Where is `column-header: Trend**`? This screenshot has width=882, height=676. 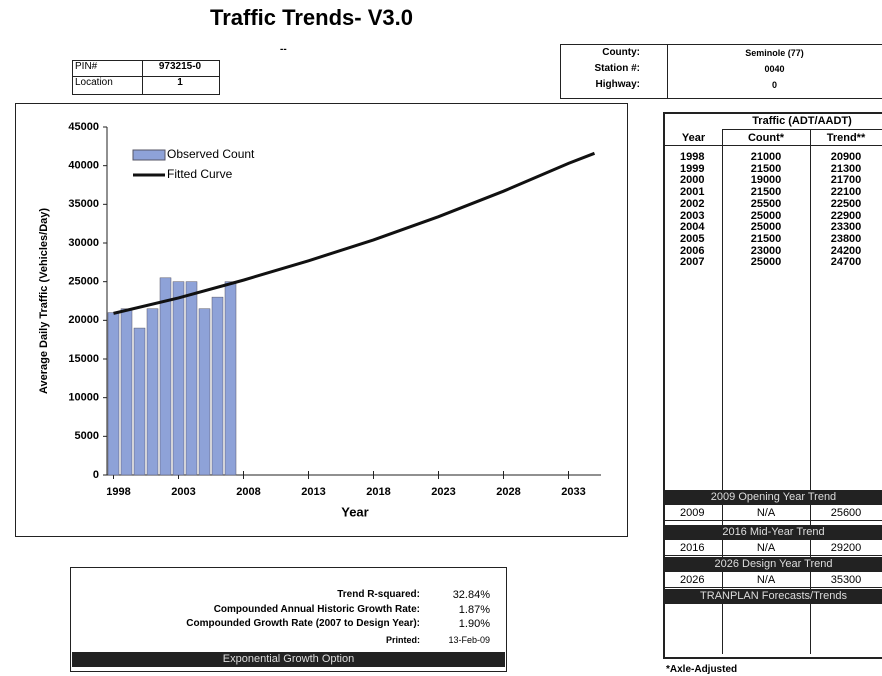
column-header: Trend** is located at coordinates (846, 138).